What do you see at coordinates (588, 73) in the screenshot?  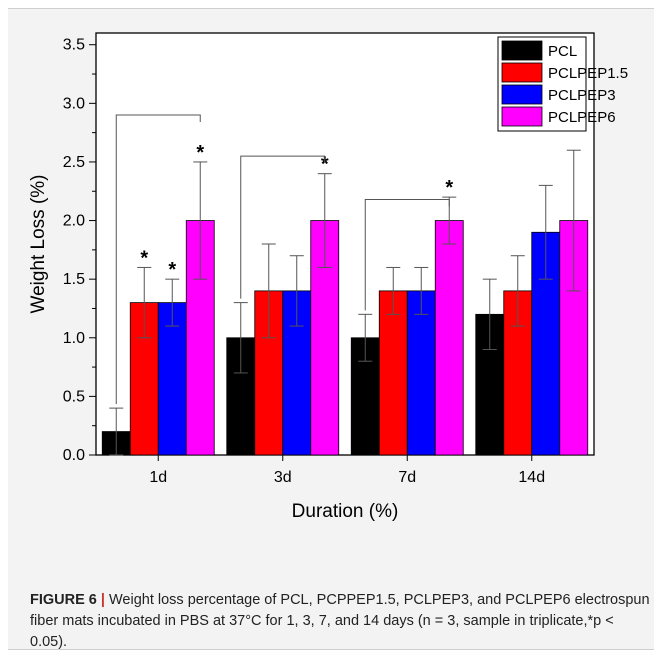 I see `legend-entry: PCLPEP1.5` at bounding box center [588, 73].